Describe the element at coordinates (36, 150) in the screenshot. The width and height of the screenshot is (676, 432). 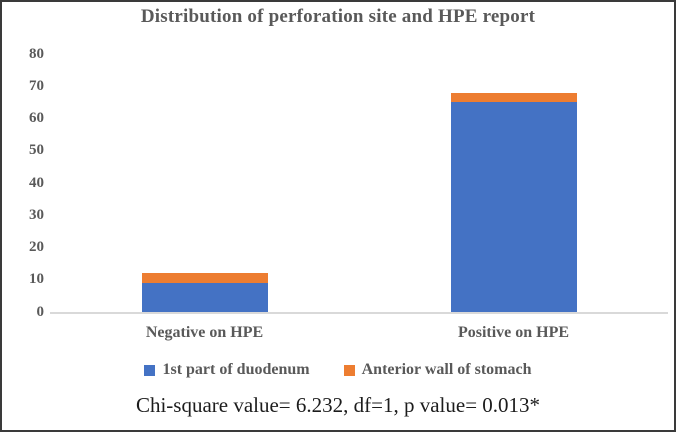
I see `y-tick-label: 50` at that location.